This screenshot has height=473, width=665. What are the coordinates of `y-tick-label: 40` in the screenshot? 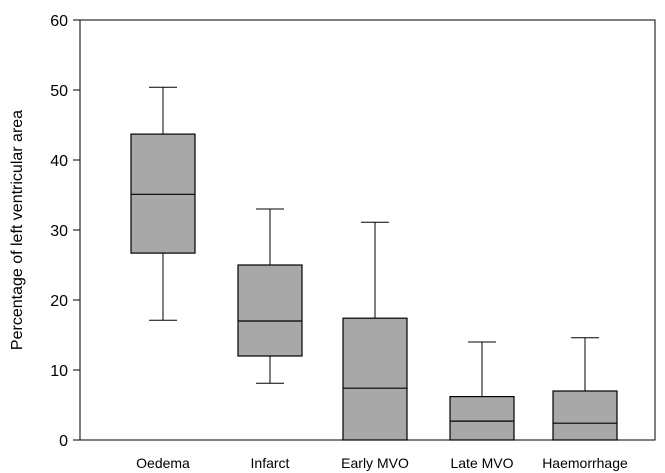 It's located at (59, 161).